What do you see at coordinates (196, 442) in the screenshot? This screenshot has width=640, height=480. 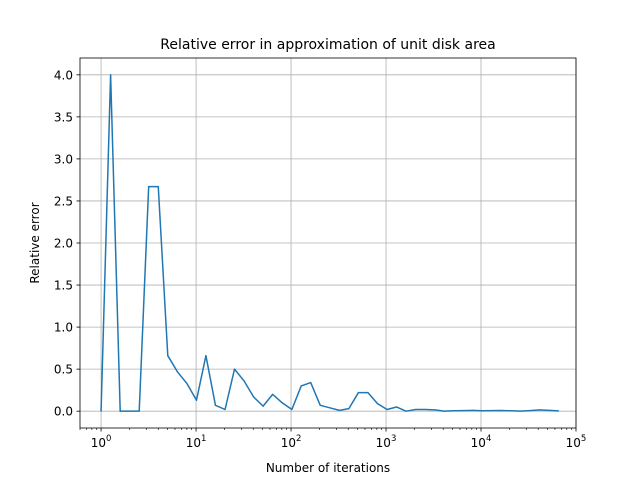 I see `x-tick-label: 10¹` at bounding box center [196, 442].